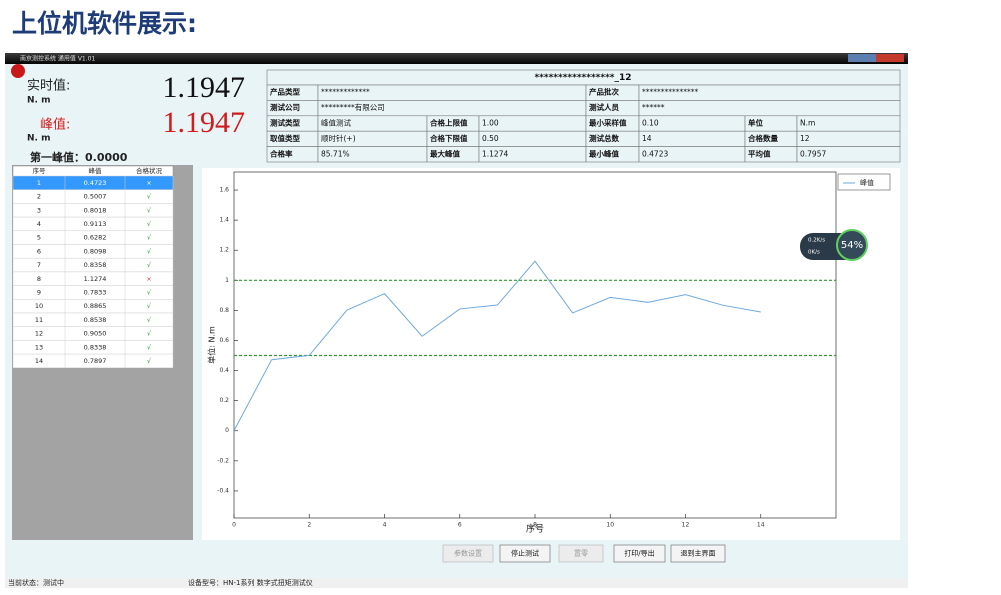 Image resolution: width=1001 pixels, height=595 pixels. I want to click on title-bar, so click(456, 58).